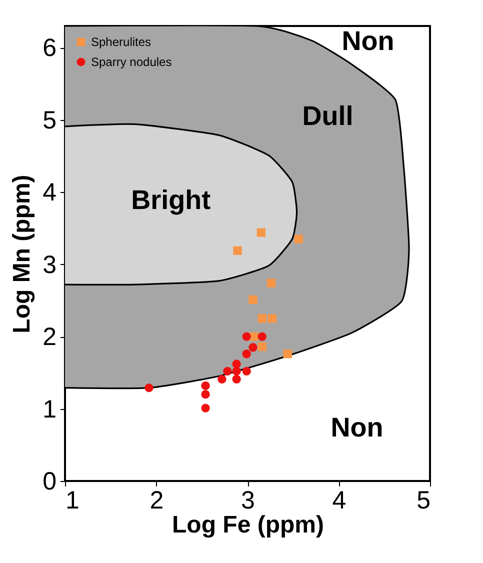 This screenshot has height=563, width=483. Describe the element at coordinates (121, 42) in the screenshot. I see `legend-label: Spherulites` at that location.